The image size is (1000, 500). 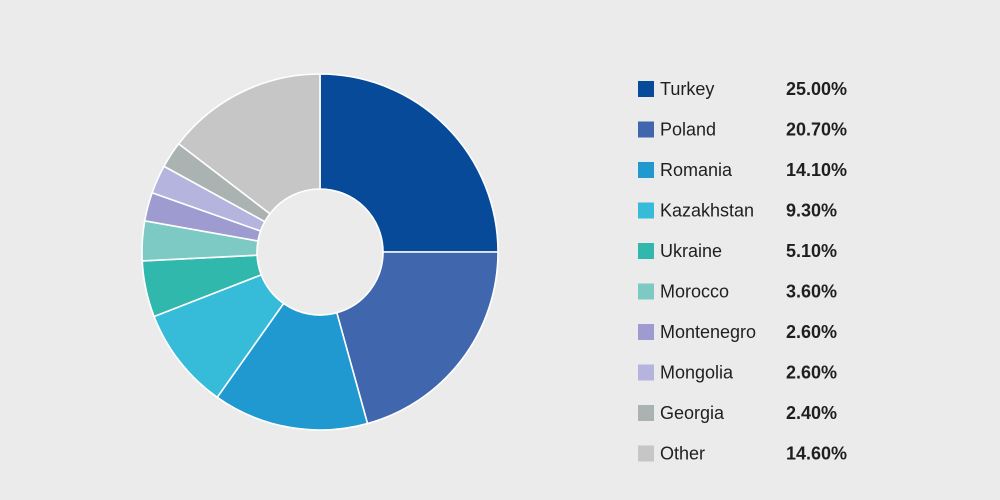 What do you see at coordinates (708, 332) in the screenshot?
I see `legend-label: Montenegro` at bounding box center [708, 332].